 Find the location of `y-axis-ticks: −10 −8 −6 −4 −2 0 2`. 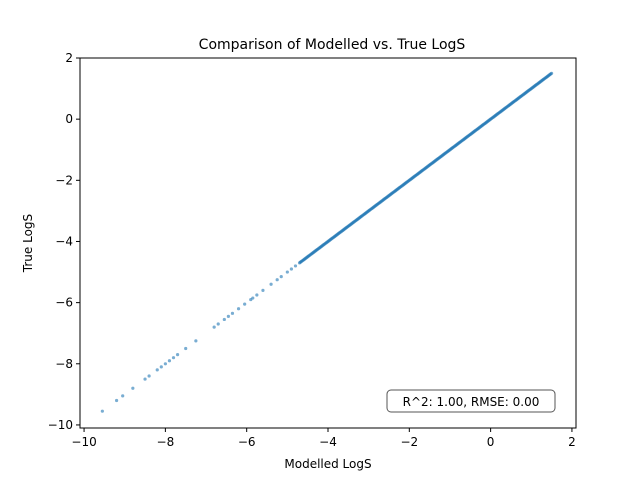

y-axis-ticks: −10 −8 −6 −4 −2 0 2 is located at coordinates (64, 241).